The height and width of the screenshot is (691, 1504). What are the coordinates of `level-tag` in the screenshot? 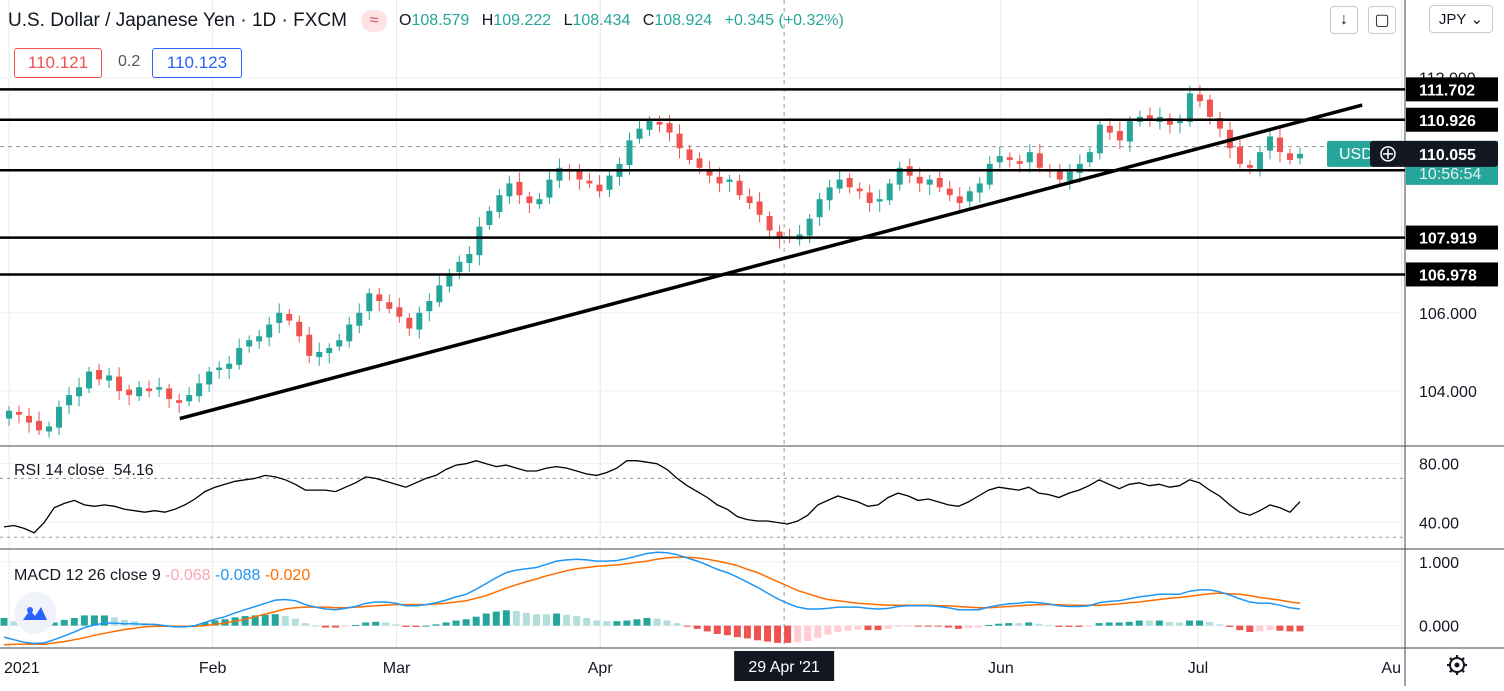 It's located at (1452, 119).